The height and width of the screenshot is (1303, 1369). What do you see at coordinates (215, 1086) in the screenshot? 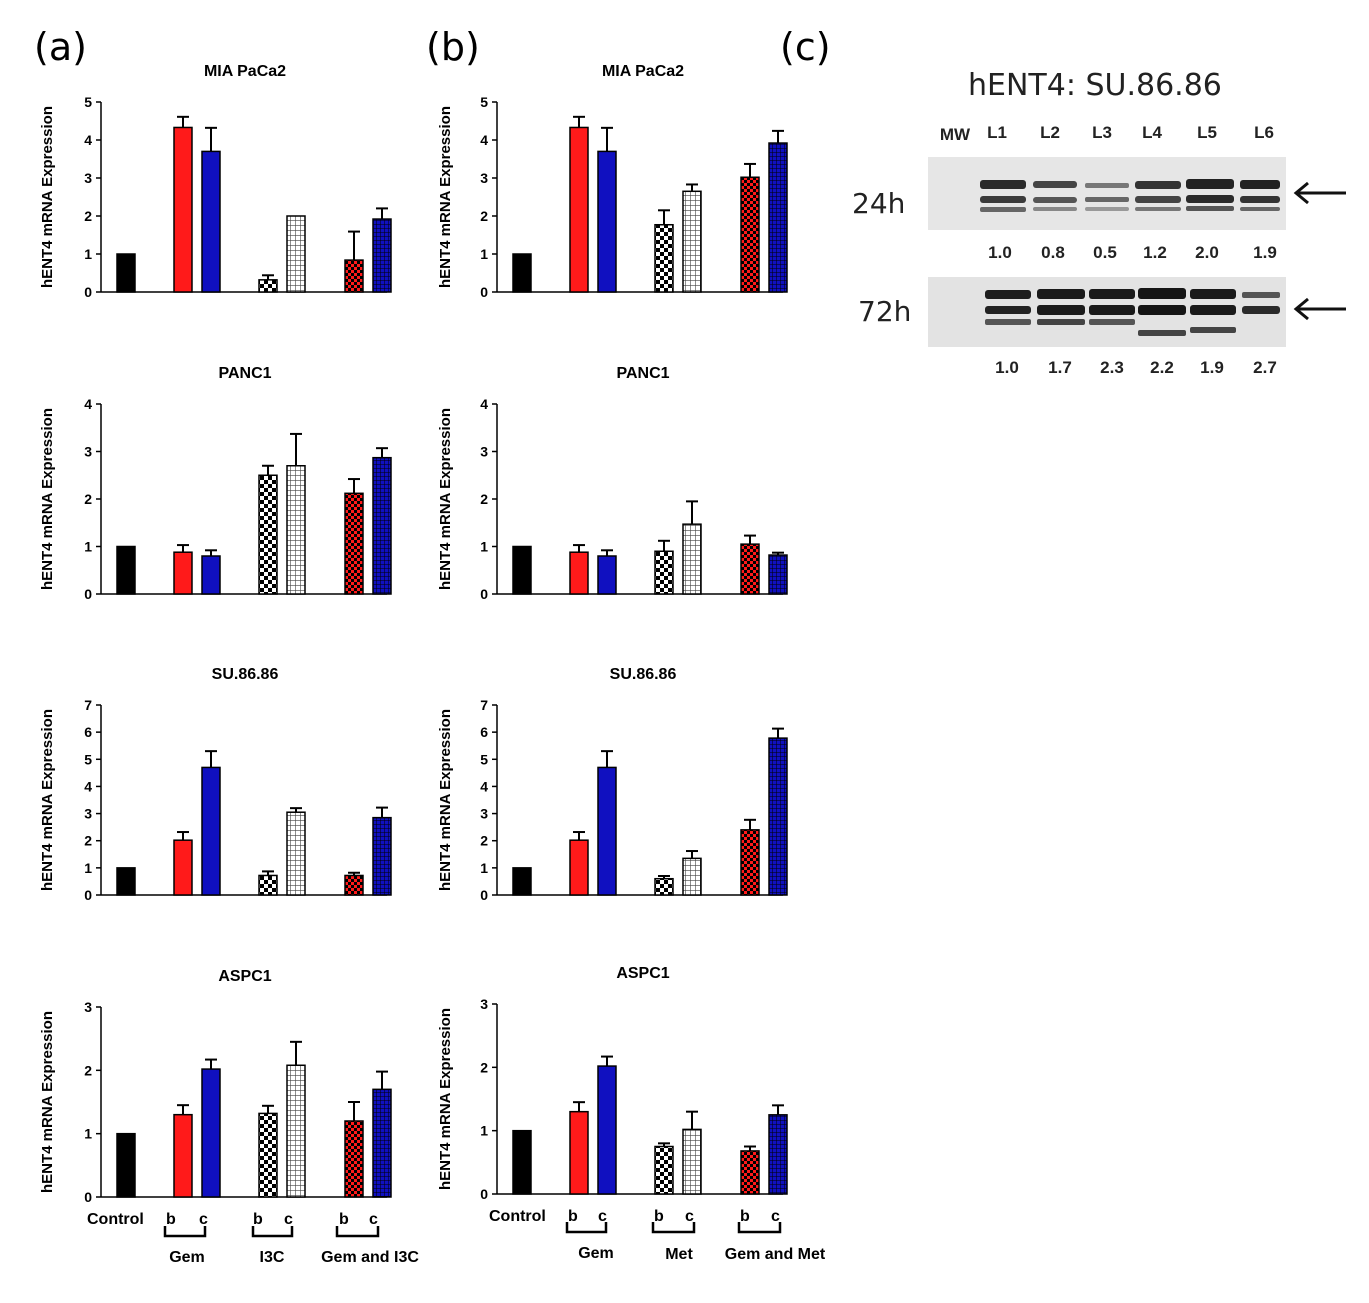
I see `bar-chart: ASPC1 hENT4 mRNA Expression 0 1 2 3` at bounding box center [215, 1086].